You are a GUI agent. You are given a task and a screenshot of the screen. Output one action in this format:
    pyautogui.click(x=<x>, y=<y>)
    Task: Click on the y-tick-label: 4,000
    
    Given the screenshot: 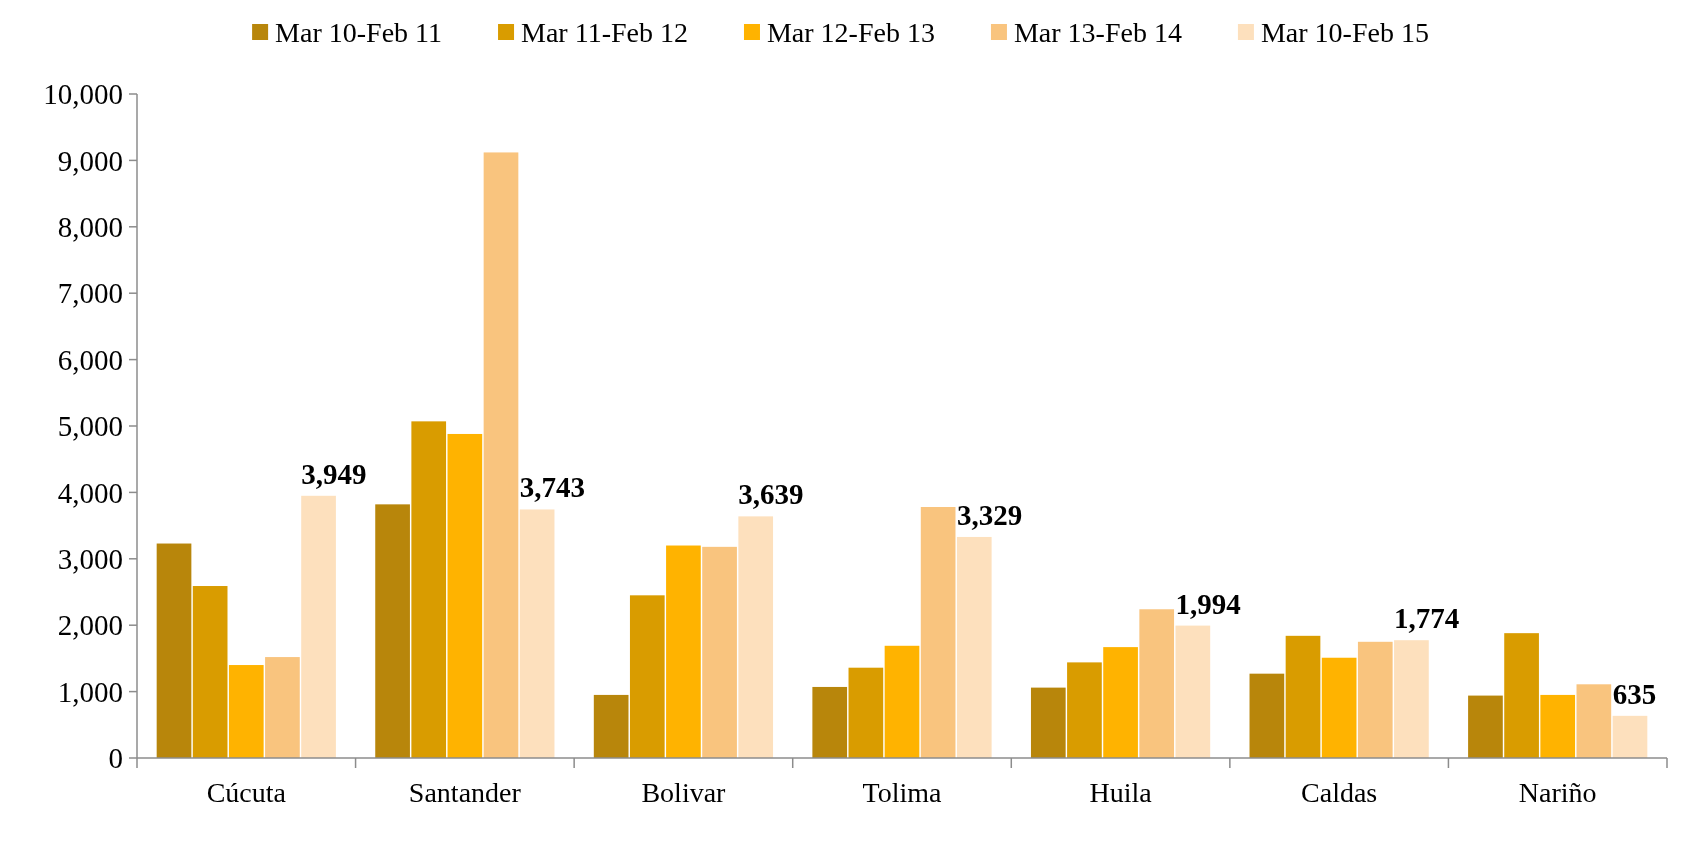 What is the action you would take?
    pyautogui.click(x=90, y=492)
    